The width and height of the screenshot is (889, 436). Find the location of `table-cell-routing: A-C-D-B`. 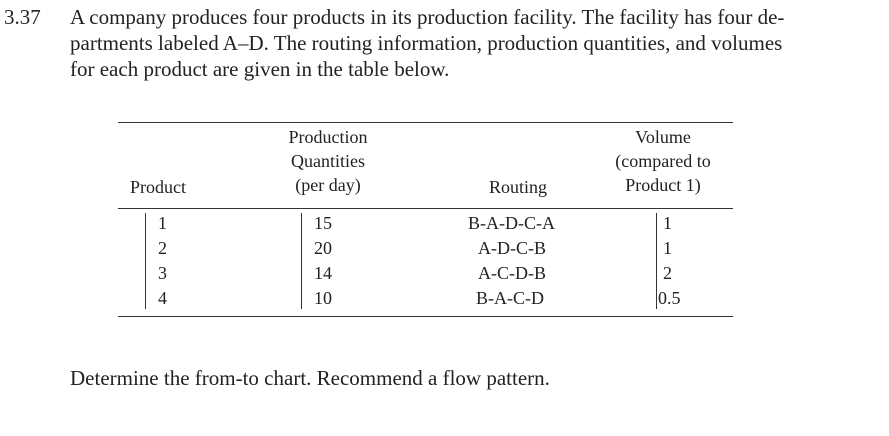

table-cell-routing: A-C-D-B is located at coordinates (512, 273).